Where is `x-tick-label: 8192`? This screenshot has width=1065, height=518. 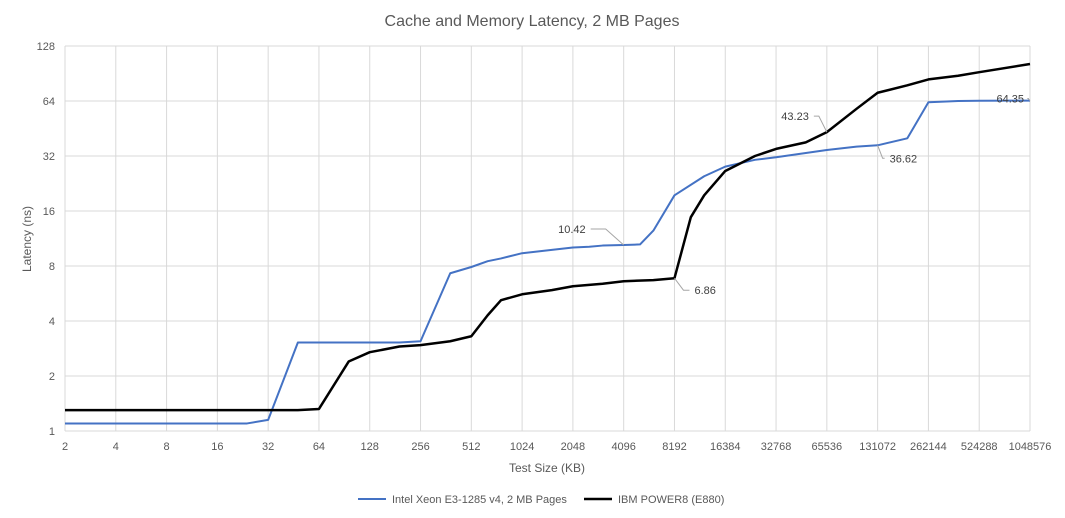
x-tick-label: 8192 is located at coordinates (674, 447).